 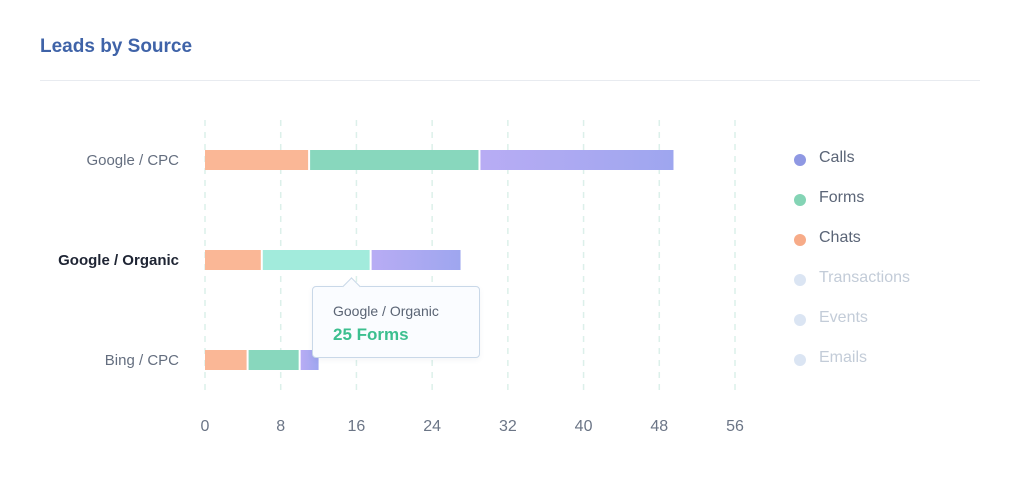 What do you see at coordinates (386, 311) in the screenshot?
I see `tooltip-category: Google / Organic` at bounding box center [386, 311].